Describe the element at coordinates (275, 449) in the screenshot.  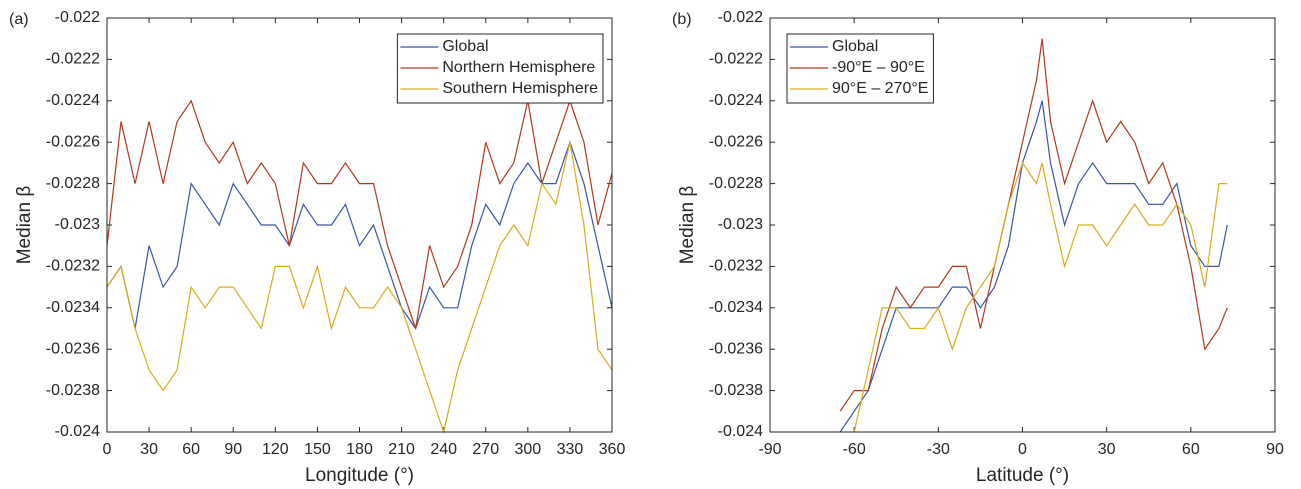
I see `x-tick-label: 120` at that location.